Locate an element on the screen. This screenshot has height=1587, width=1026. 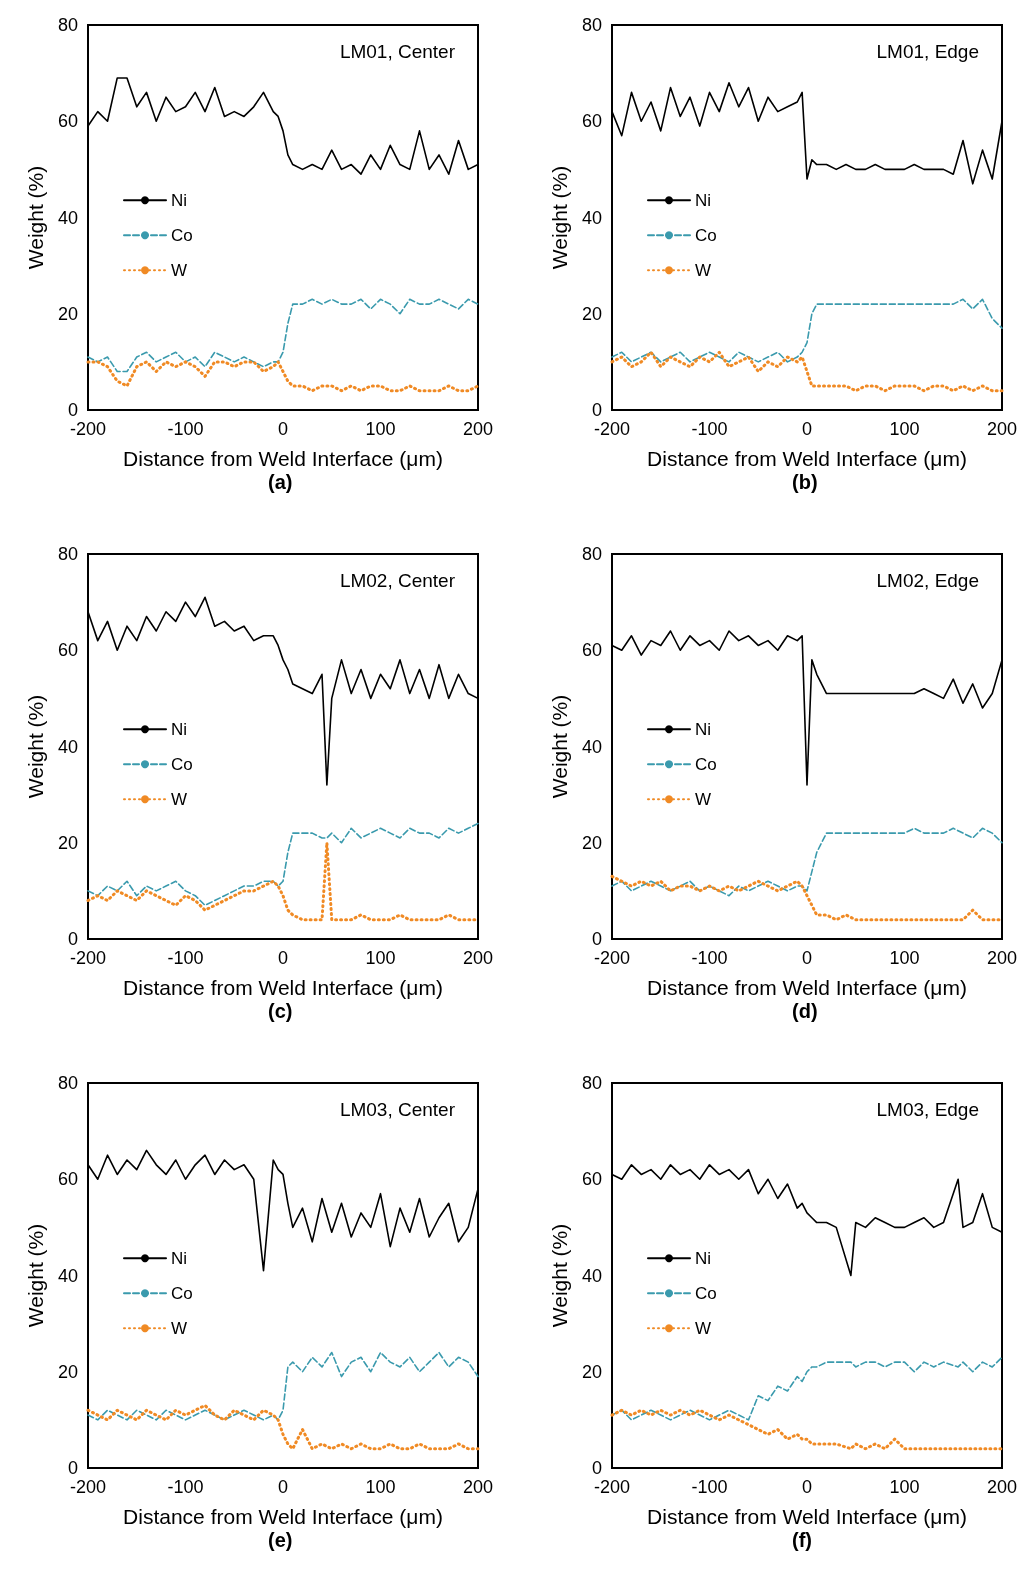
text: LM03, Center is located at coordinates (397, 1109).